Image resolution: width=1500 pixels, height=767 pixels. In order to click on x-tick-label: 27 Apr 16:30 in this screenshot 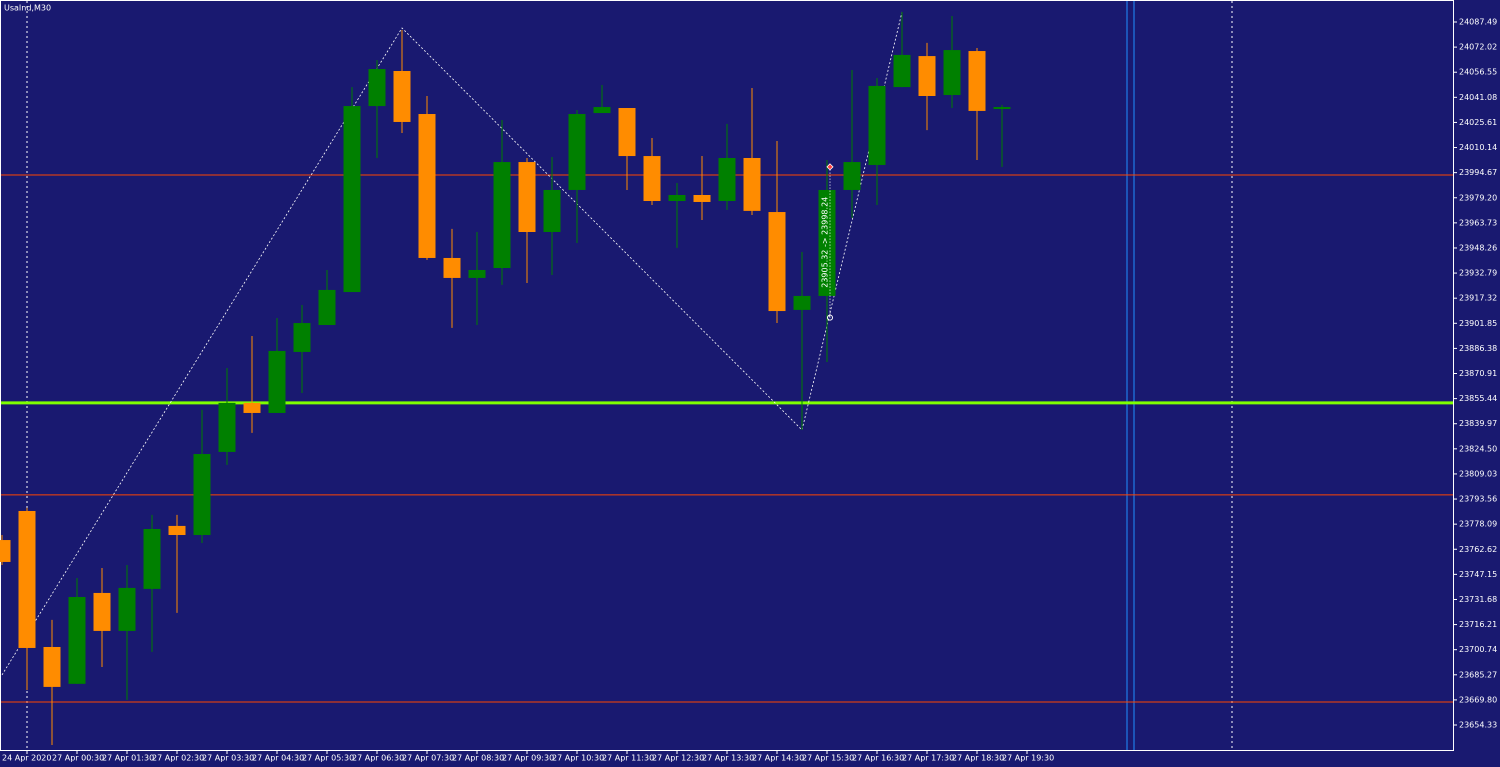, I will do `click(878, 758)`.